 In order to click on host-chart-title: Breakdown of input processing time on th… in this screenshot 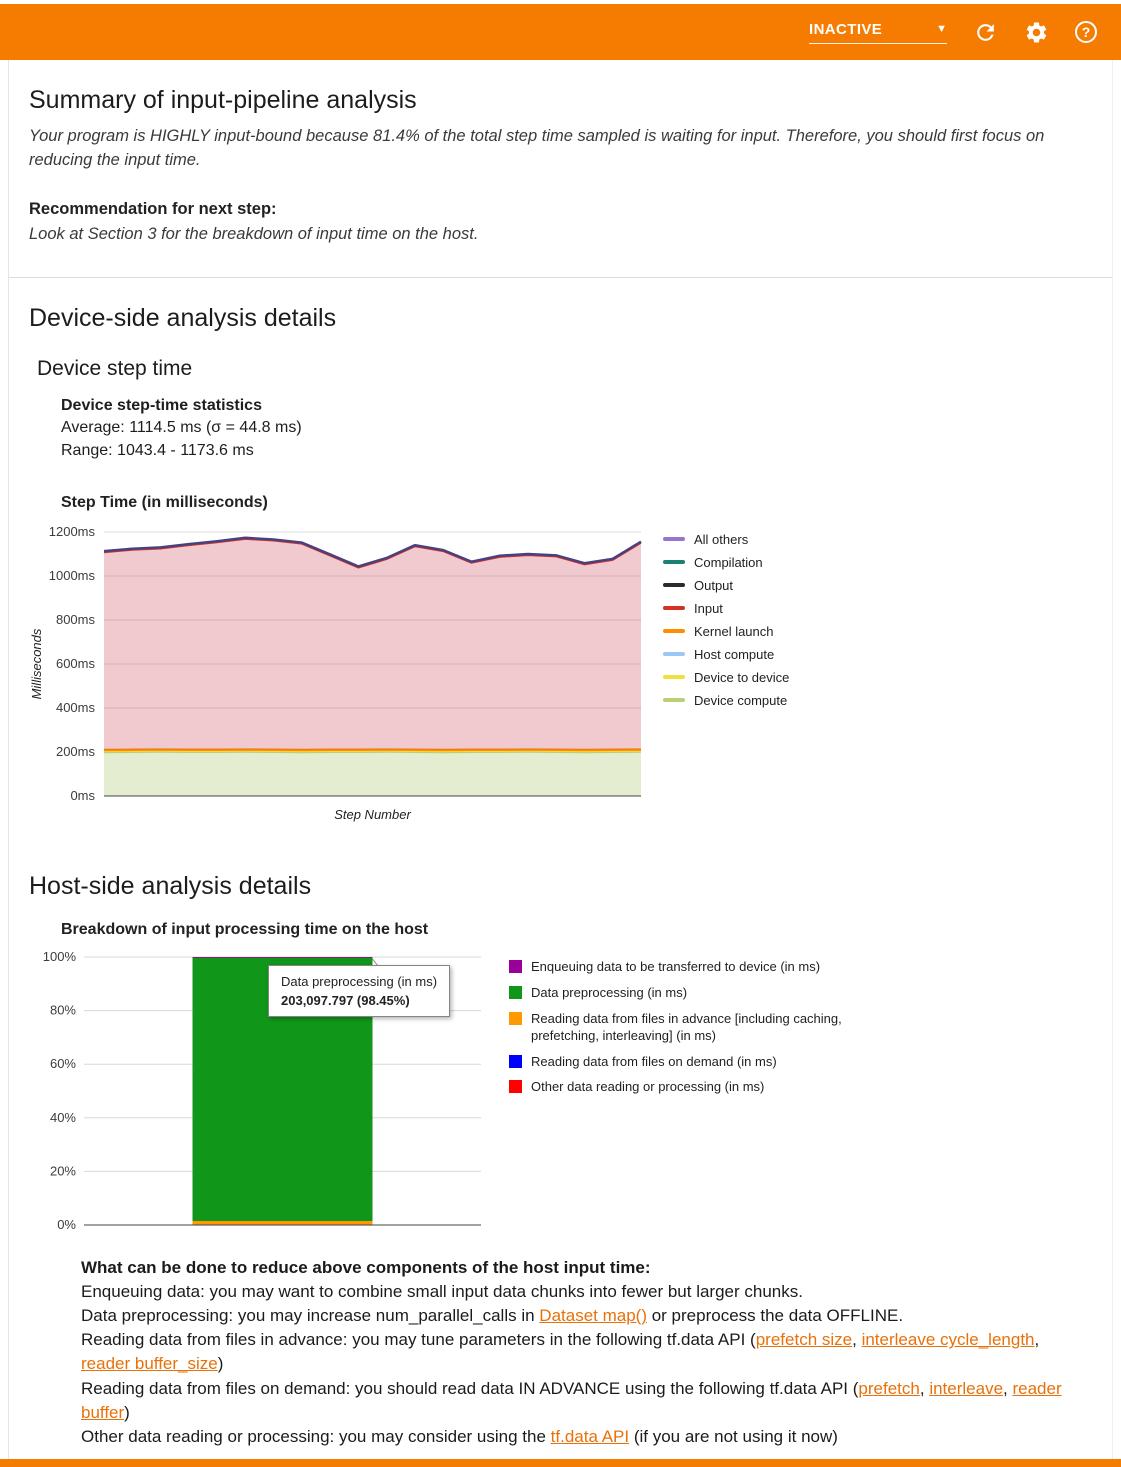, I will do `click(245, 929)`.